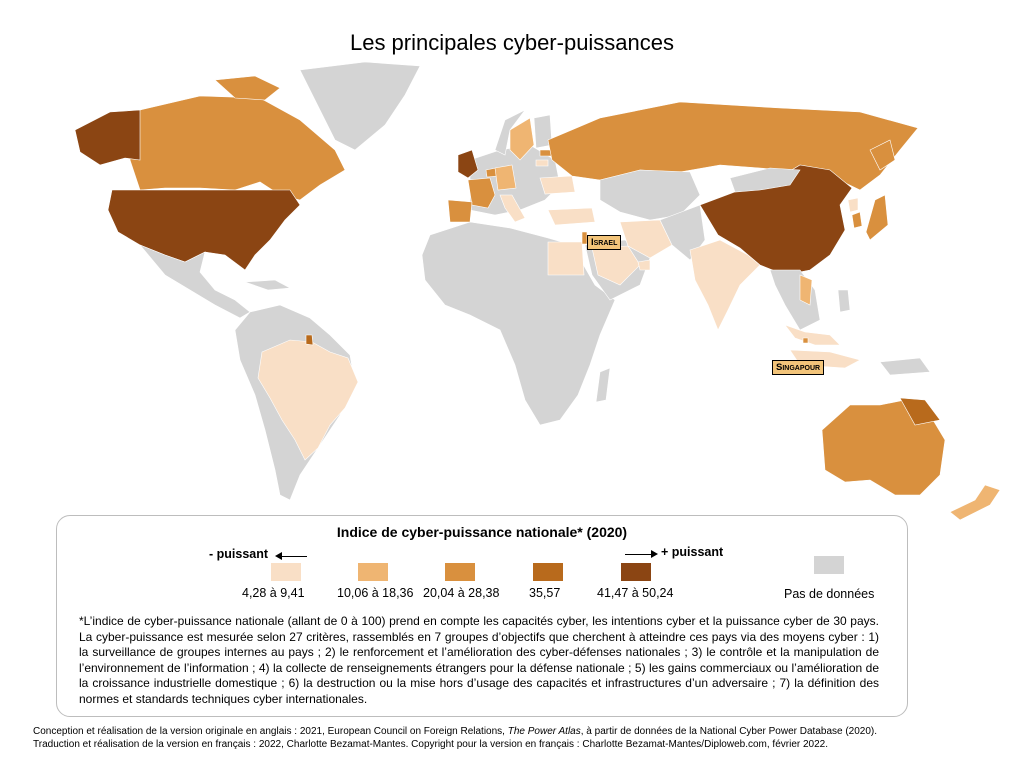  I want to click on legend-label-class5: 41,47 à 50,24, so click(635, 593).